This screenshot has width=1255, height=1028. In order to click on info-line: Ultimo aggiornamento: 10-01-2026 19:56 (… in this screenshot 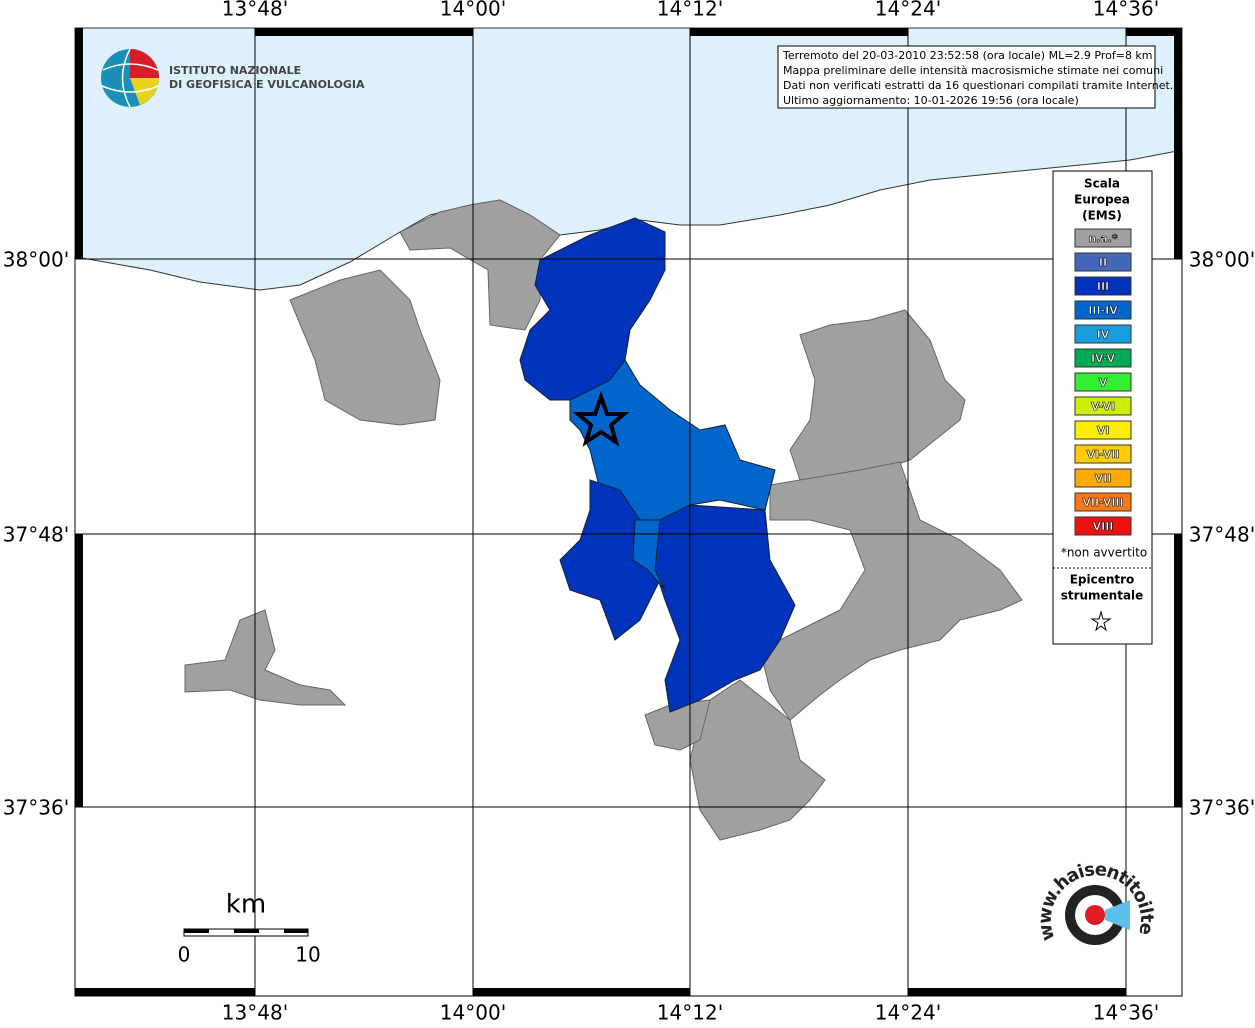, I will do `click(931, 100)`.